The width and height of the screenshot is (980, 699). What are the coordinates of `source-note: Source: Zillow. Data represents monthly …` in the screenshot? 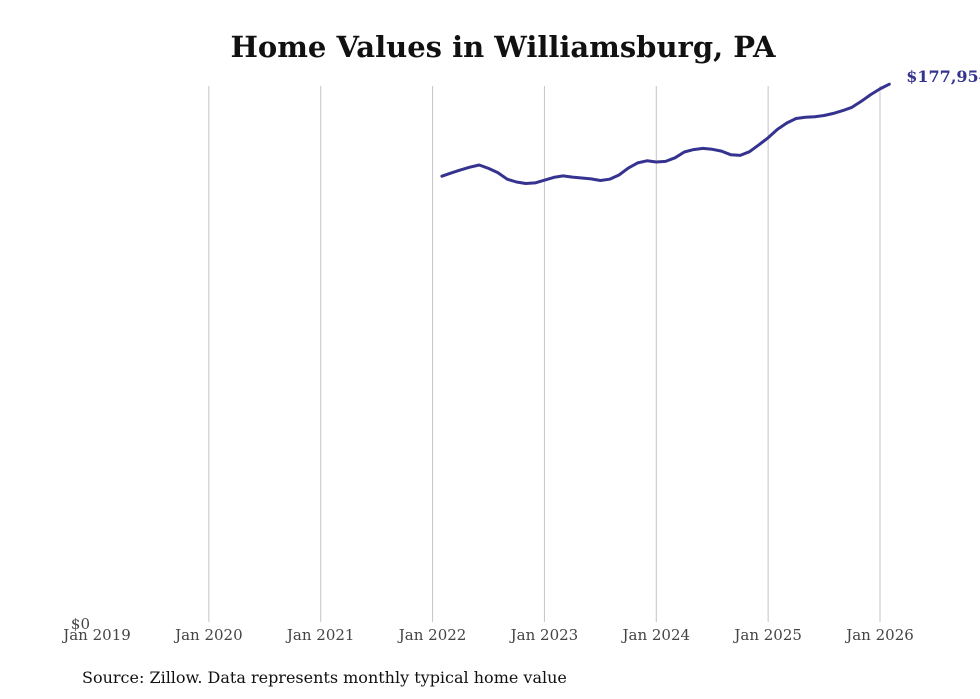 It's located at (324, 677).